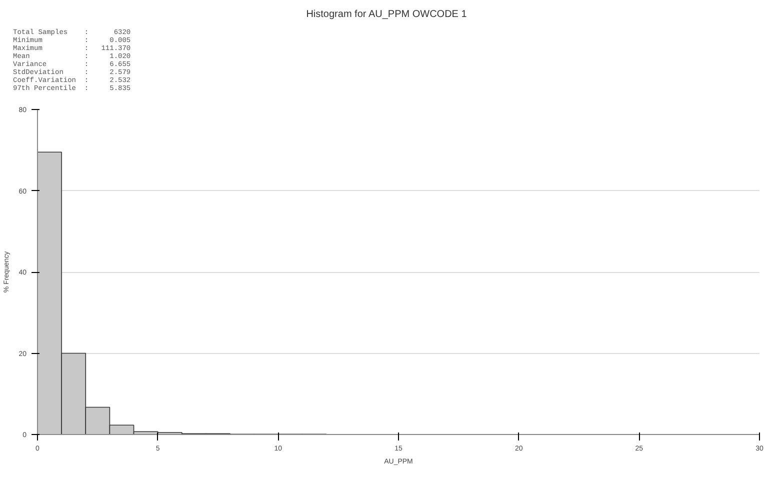  What do you see at coordinates (386, 14) in the screenshot?
I see `chart-title: Histogram for AU_PPM OWCODE 1` at bounding box center [386, 14].